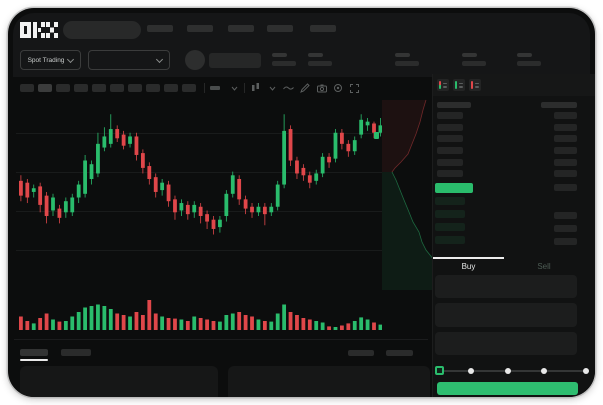 The image size is (603, 405). I want to click on camera-icon, so click(322, 88).